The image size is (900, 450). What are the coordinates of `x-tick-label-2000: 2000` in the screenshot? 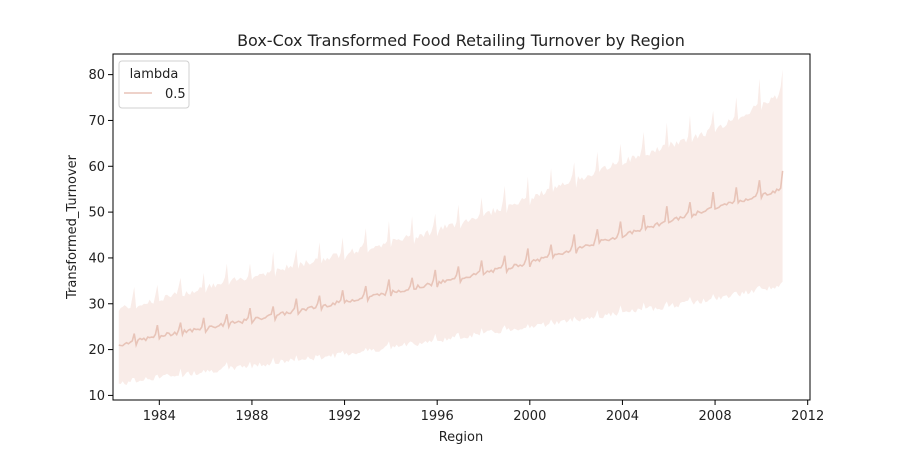 It's located at (529, 416).